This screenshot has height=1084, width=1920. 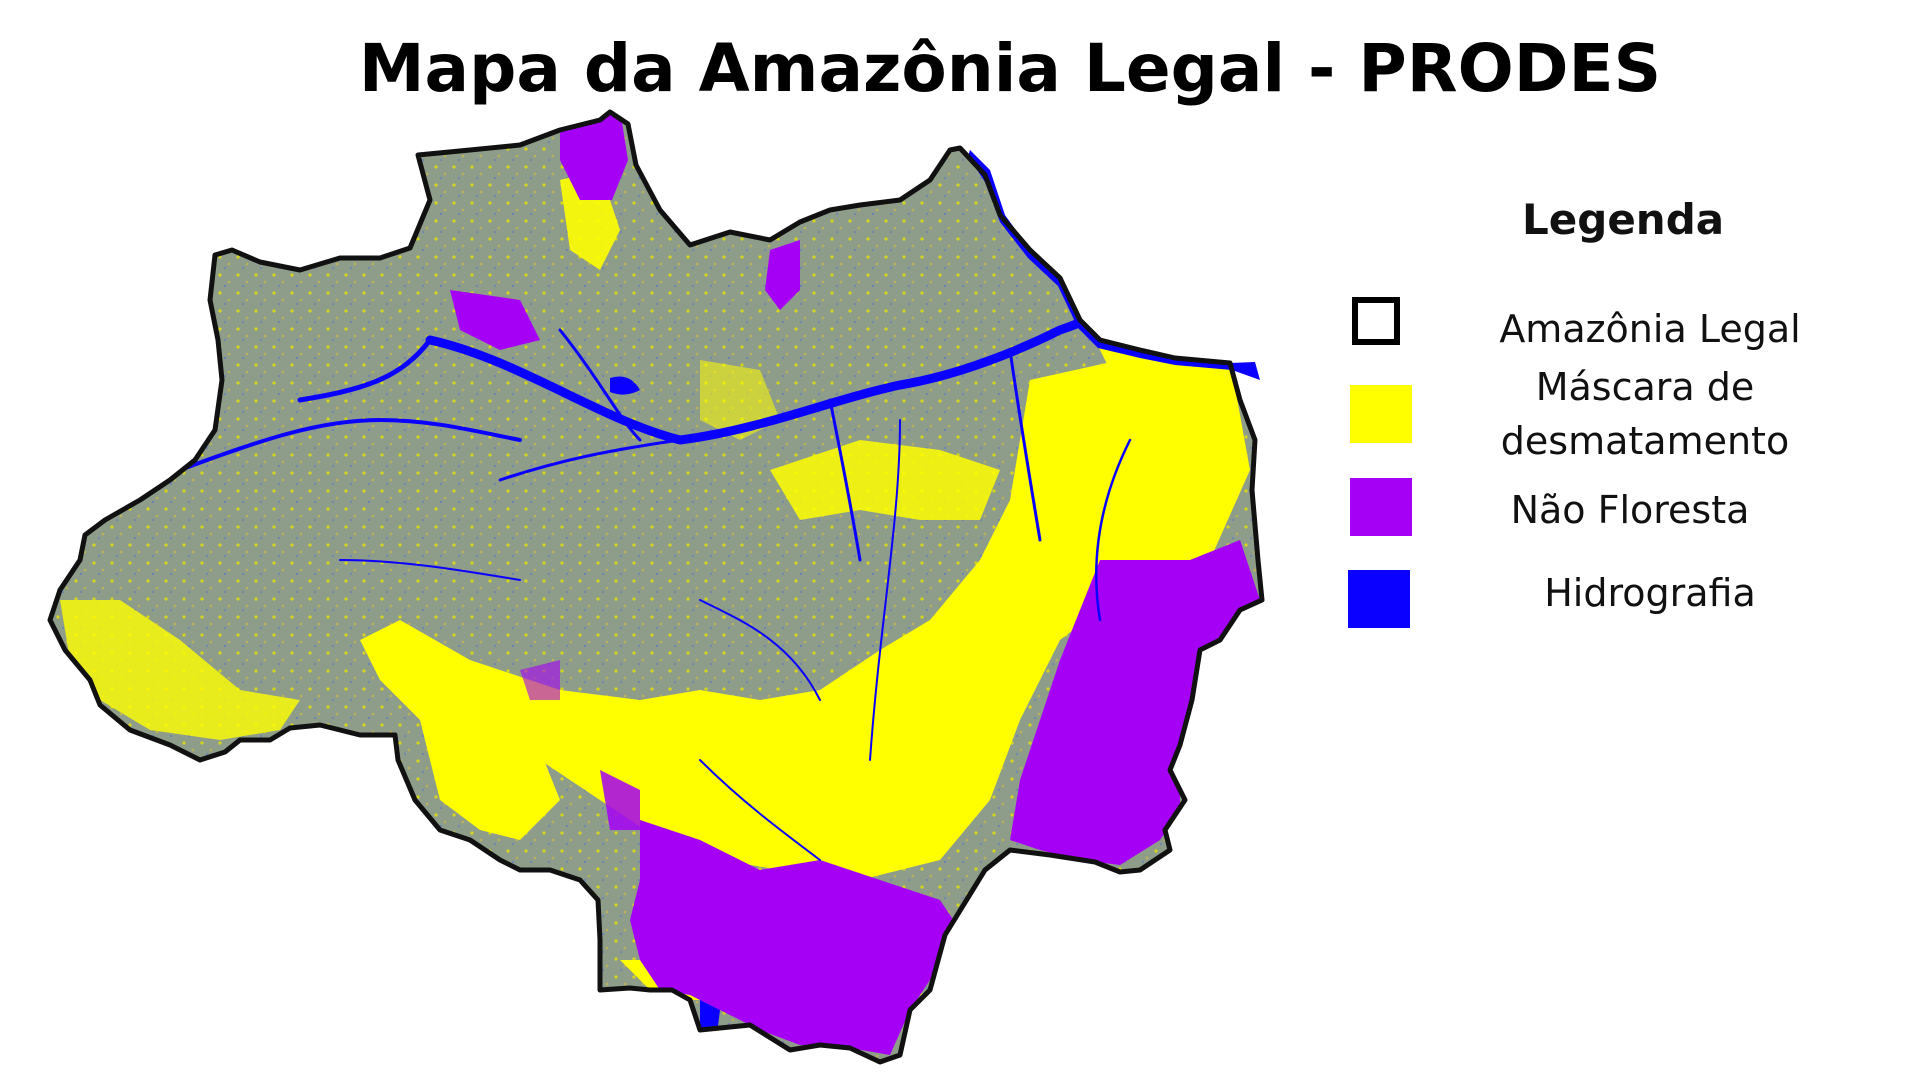 What do you see at coordinates (1650, 593) in the screenshot?
I see `legend-label-hidrografia: Hidrografia` at bounding box center [1650, 593].